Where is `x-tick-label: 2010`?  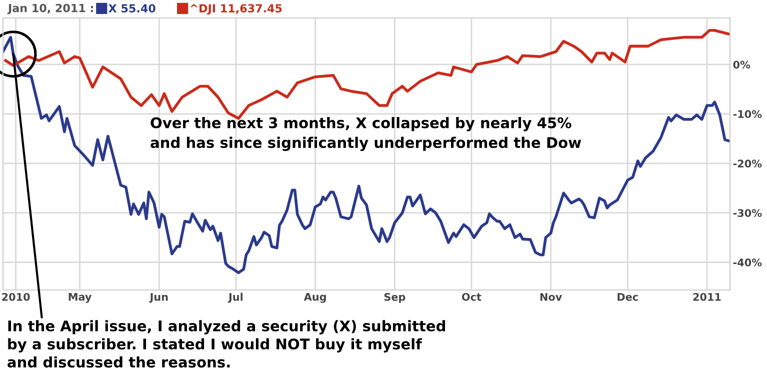
x-tick-label: 2010 is located at coordinates (16, 296).